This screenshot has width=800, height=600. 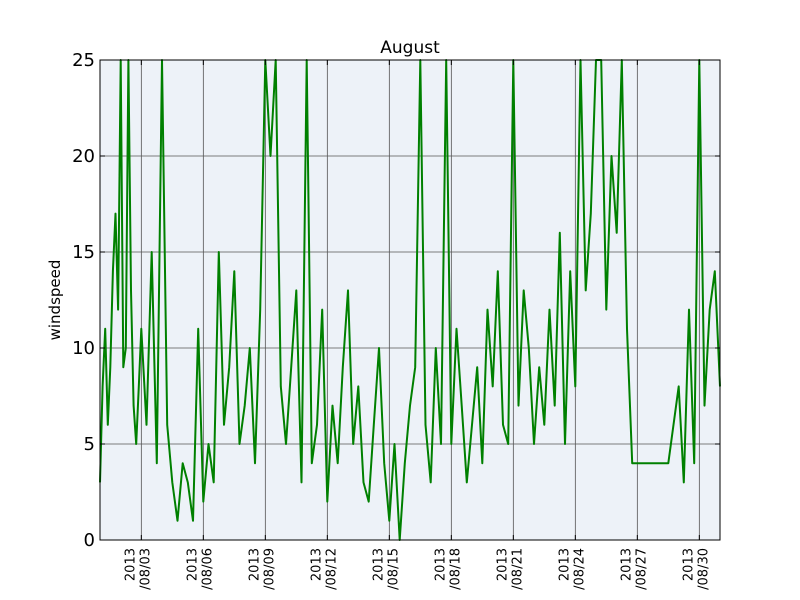 I want to click on x-tick-label-date: /08/27, so click(x=641, y=569).